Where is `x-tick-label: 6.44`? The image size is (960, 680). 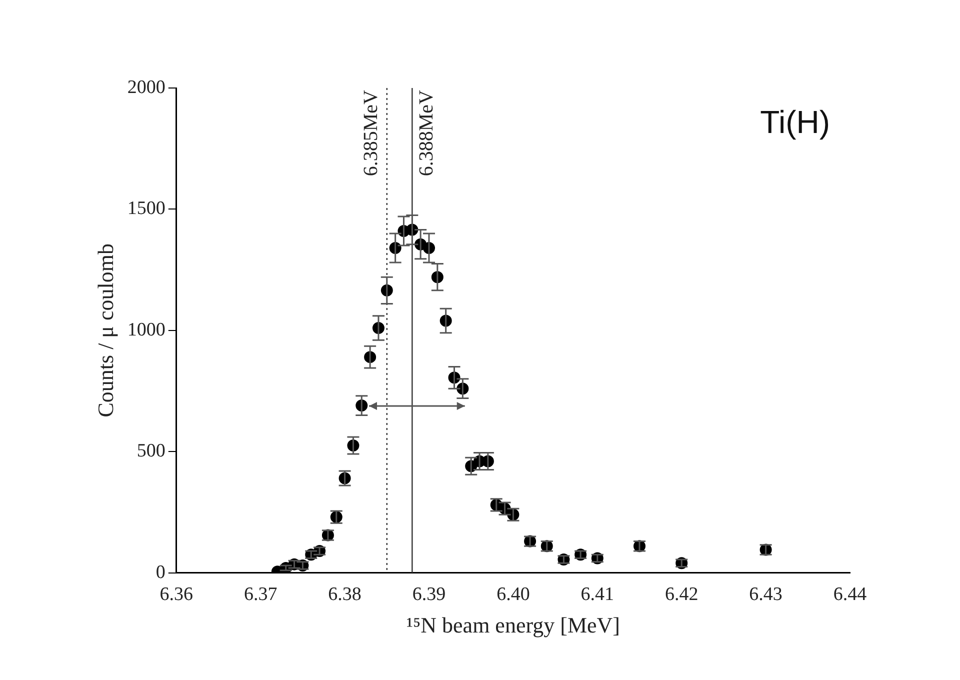
x-tick-label: 6.44 is located at coordinates (850, 595).